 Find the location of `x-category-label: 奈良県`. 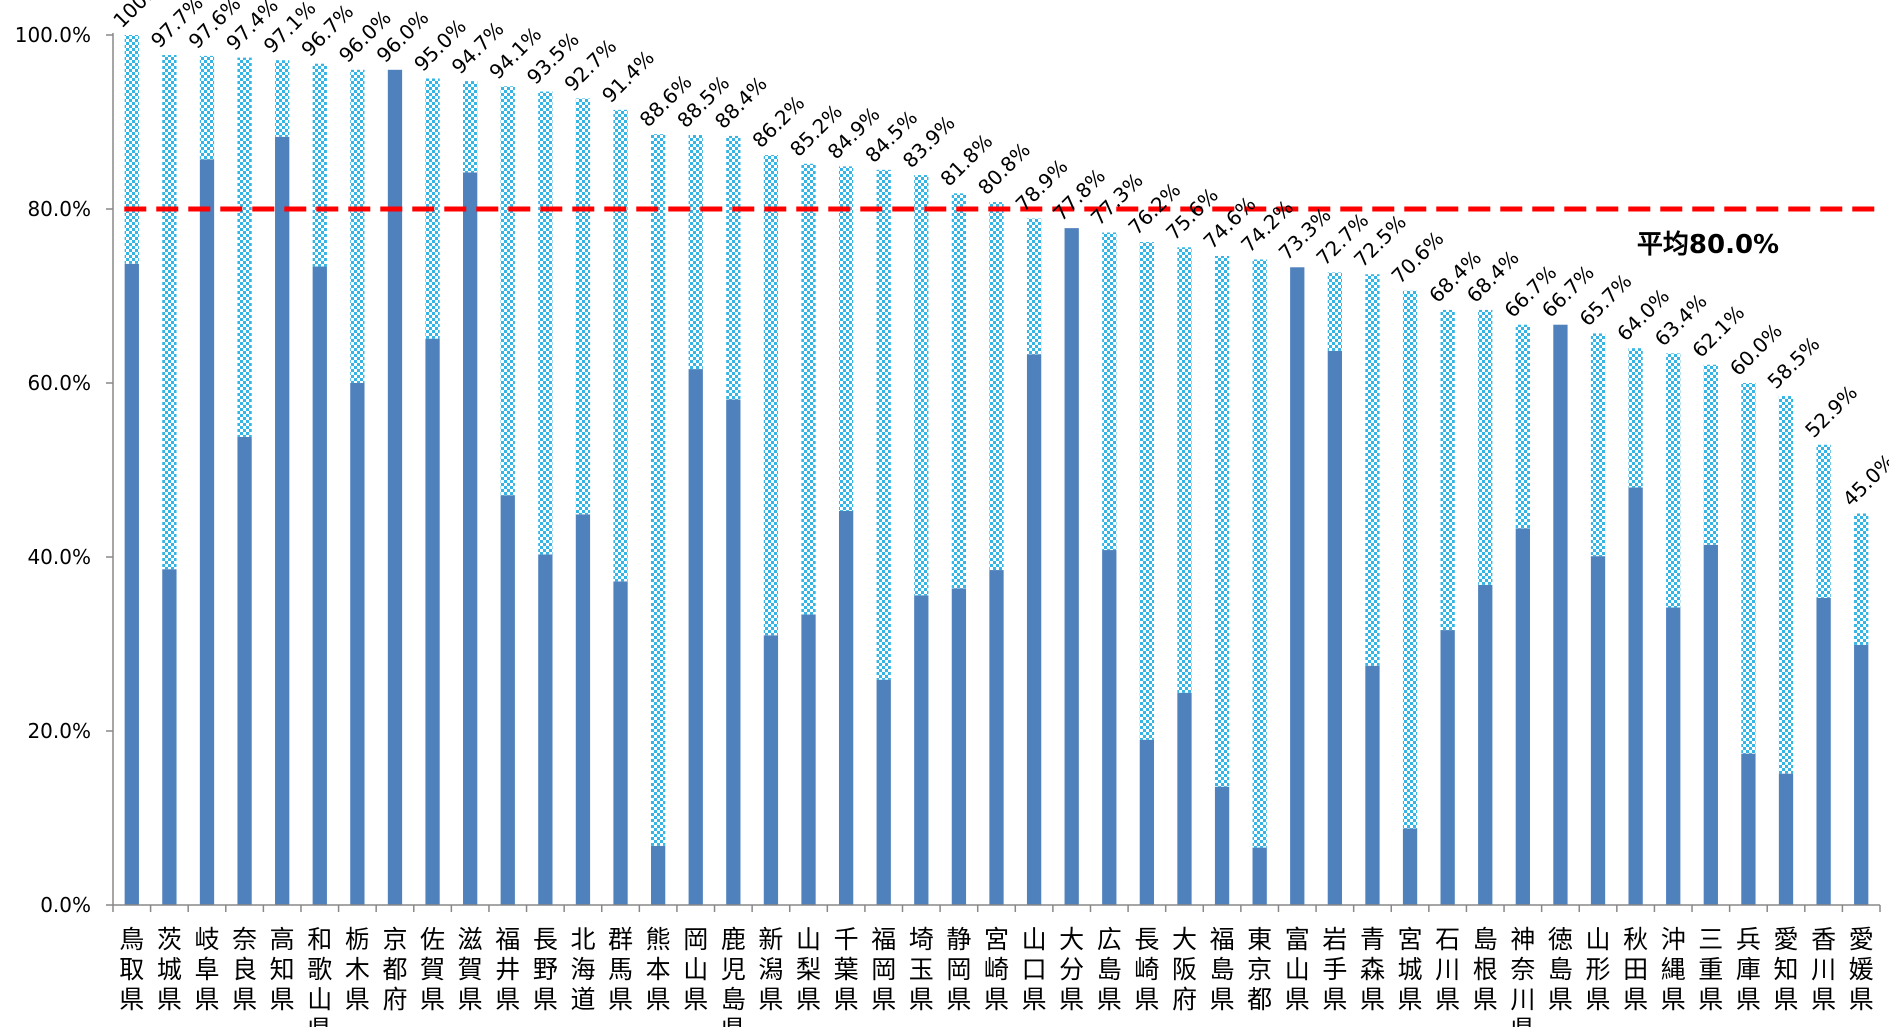

x-category-label: 奈良県 is located at coordinates (244, 969).